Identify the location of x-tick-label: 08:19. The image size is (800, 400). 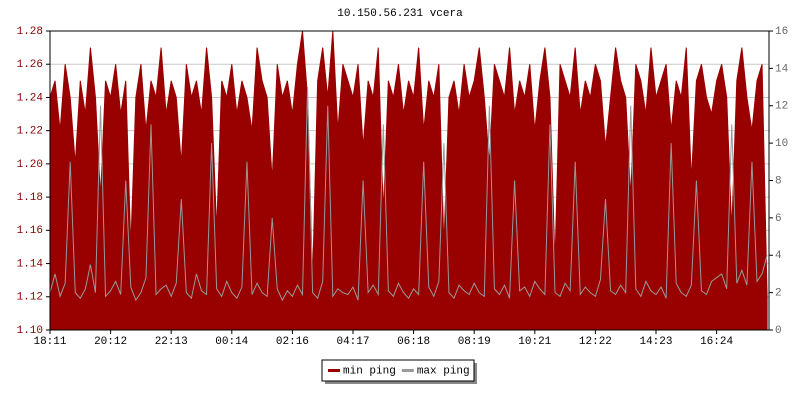
(474, 342).